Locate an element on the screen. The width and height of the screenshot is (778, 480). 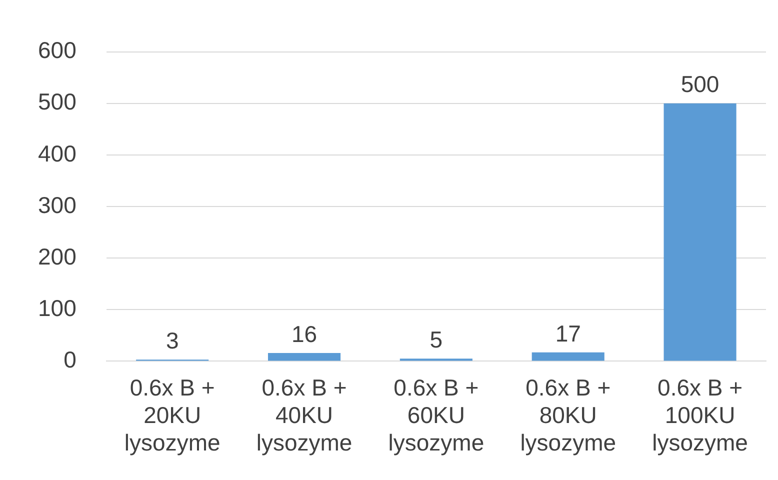
data-label: 500 is located at coordinates (700, 84).